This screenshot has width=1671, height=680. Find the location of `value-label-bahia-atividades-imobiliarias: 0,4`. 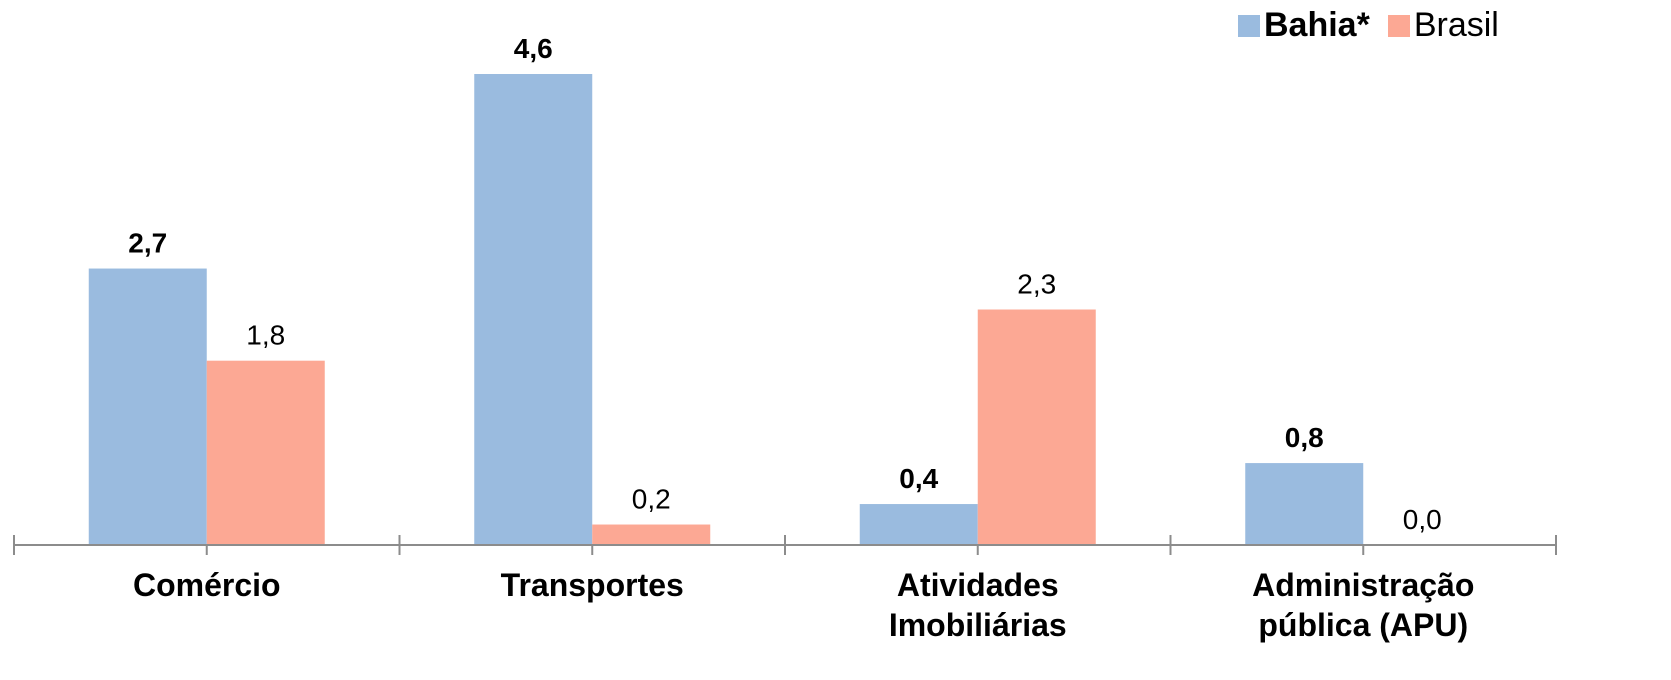

value-label-bahia-atividades-imobiliarias: 0,4 is located at coordinates (918, 478).